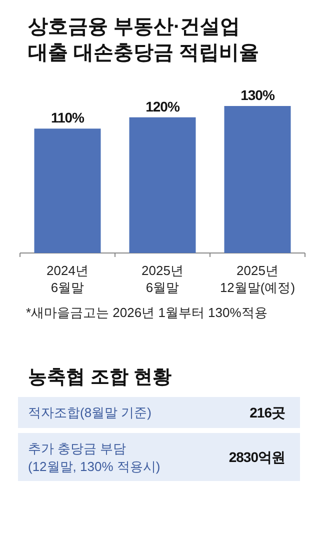 This screenshot has width=314, height=536. What do you see at coordinates (94, 457) in the screenshot?
I see `text: 추가 충당금 부담 (12월말, 130% 적용시)` at bounding box center [94, 457].